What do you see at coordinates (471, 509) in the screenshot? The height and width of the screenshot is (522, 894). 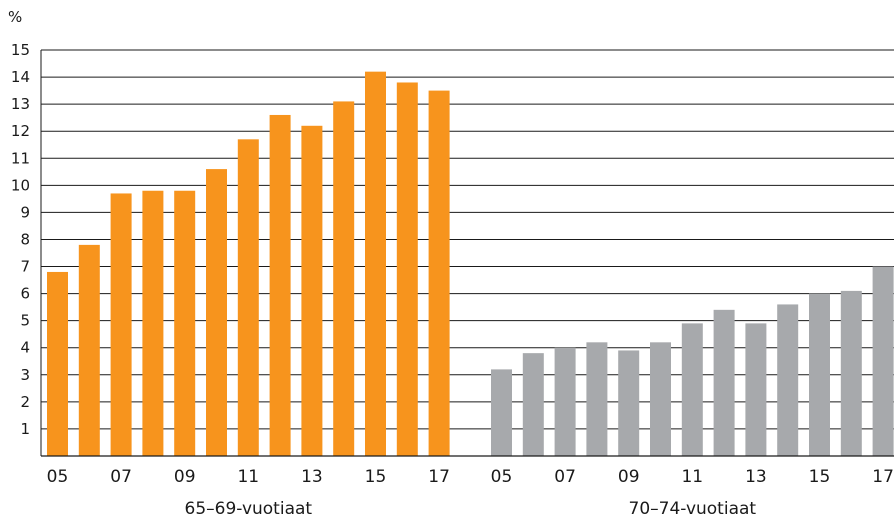 I see `group-labels: 65–69-vuotiaat 70–74-vuotiaat` at bounding box center [471, 509].